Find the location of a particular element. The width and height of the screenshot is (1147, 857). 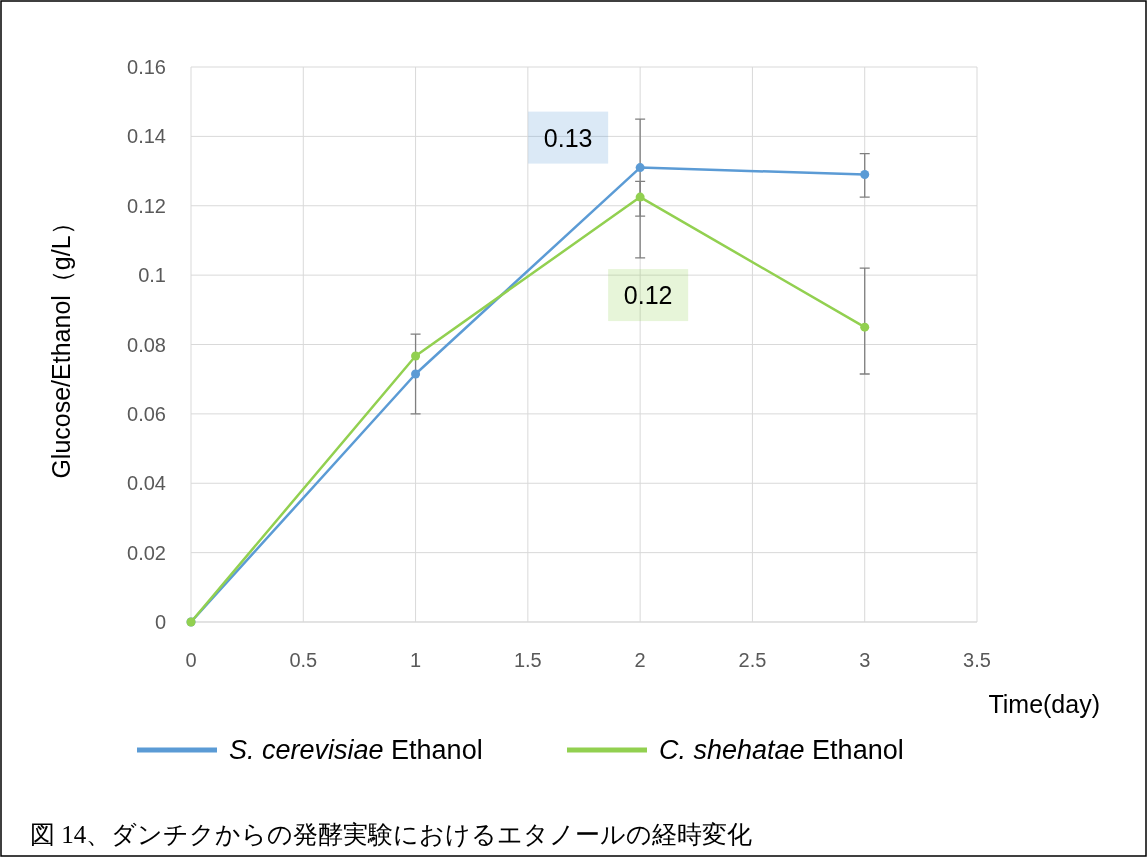

data-label: 0.13 is located at coordinates (568, 137).